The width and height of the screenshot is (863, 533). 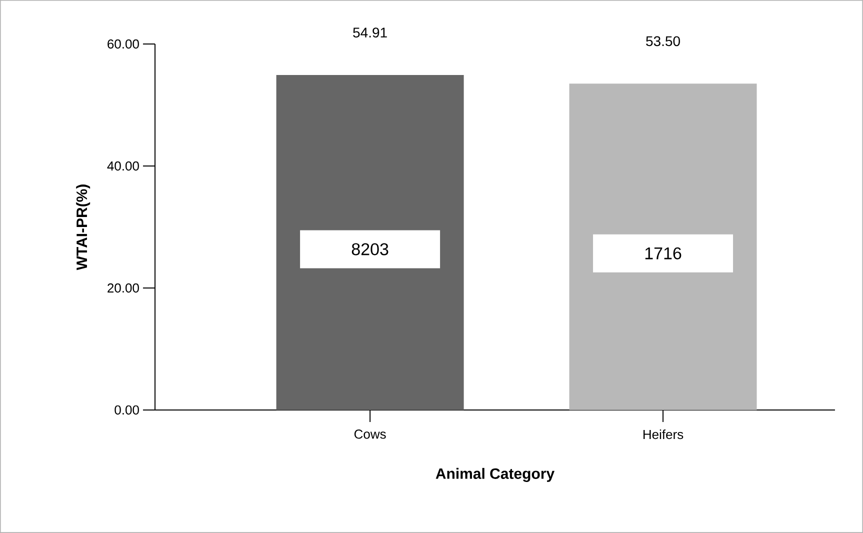 What do you see at coordinates (370, 33) in the screenshot?
I see `data-label: 54.91` at bounding box center [370, 33].